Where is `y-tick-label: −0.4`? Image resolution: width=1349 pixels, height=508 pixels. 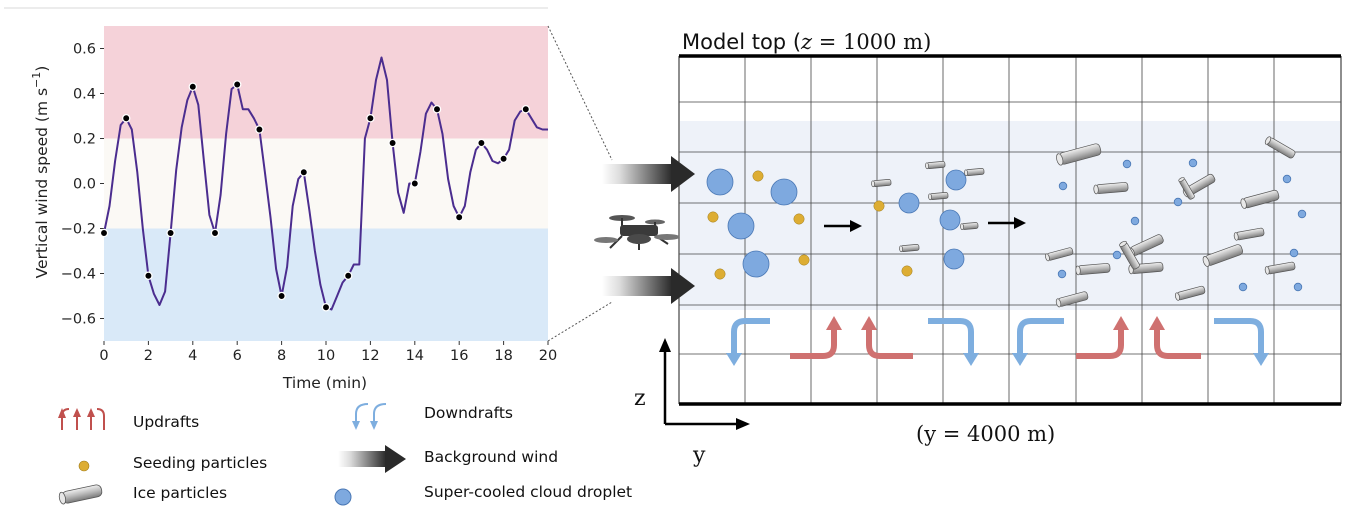 y-tick-label: −0.4 is located at coordinates (78, 275).